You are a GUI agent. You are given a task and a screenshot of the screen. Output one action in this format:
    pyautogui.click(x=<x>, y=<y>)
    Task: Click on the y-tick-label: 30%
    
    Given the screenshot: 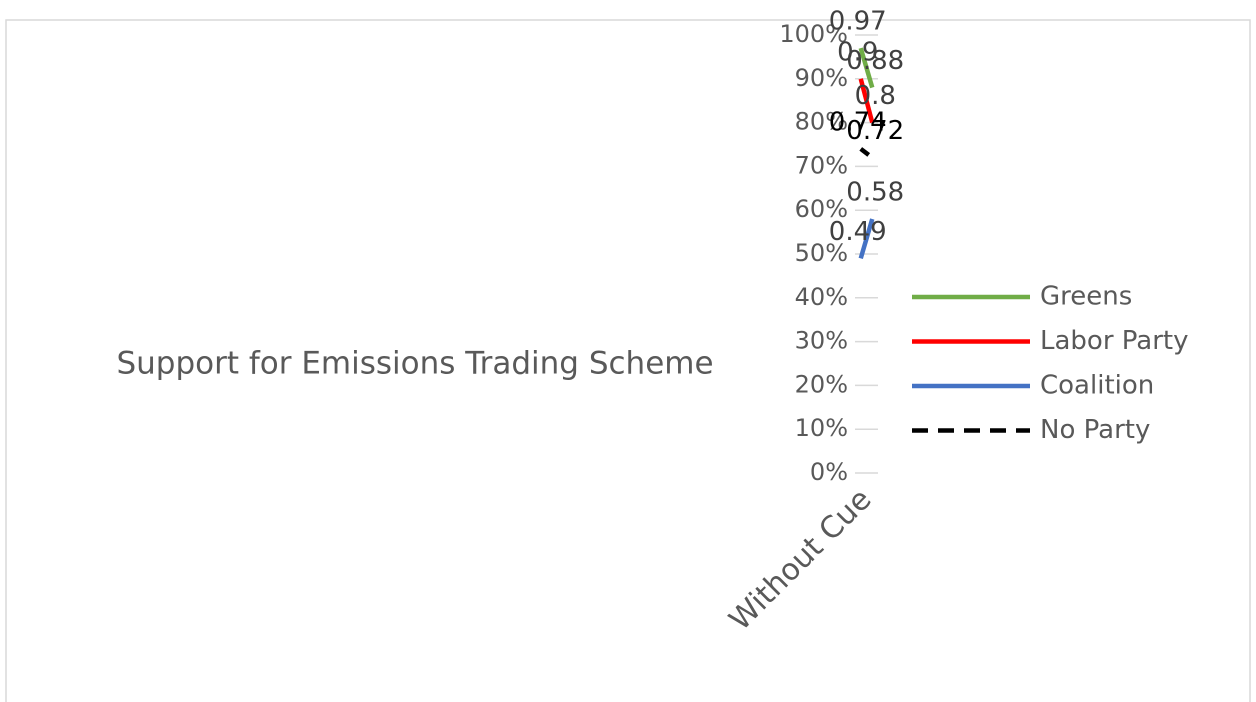 What is the action you would take?
    pyautogui.click(x=821, y=341)
    